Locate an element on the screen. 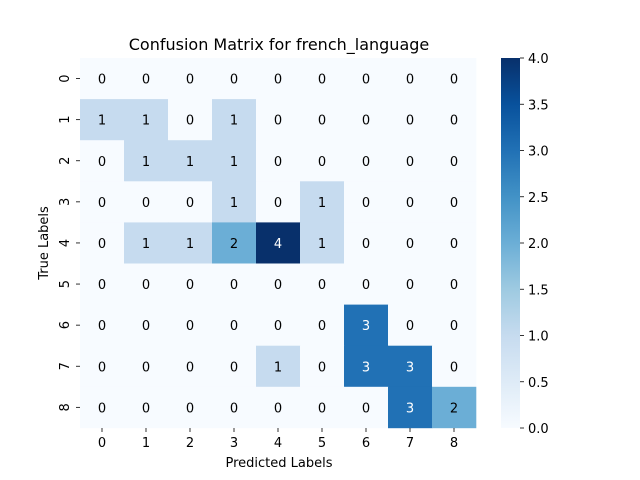 This screenshot has width=640, height=480. x-tick-label: 6 is located at coordinates (366, 443).